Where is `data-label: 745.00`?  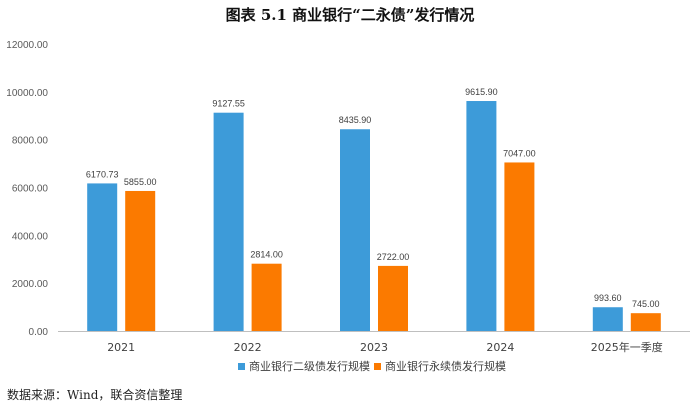 data-label: 745.00 is located at coordinates (646, 304).